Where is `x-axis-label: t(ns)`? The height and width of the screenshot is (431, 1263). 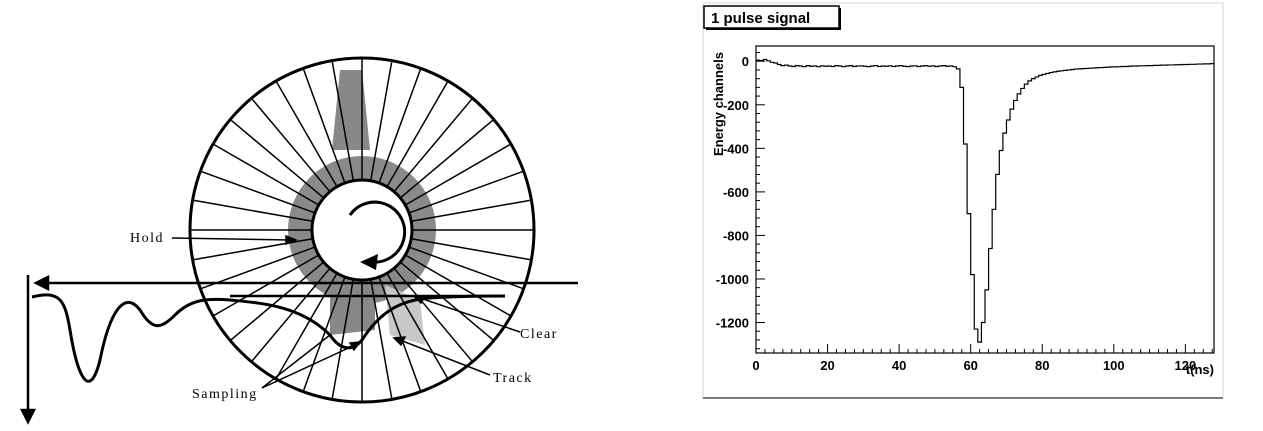
x-axis-label: t(ns) is located at coordinates (1200, 369).